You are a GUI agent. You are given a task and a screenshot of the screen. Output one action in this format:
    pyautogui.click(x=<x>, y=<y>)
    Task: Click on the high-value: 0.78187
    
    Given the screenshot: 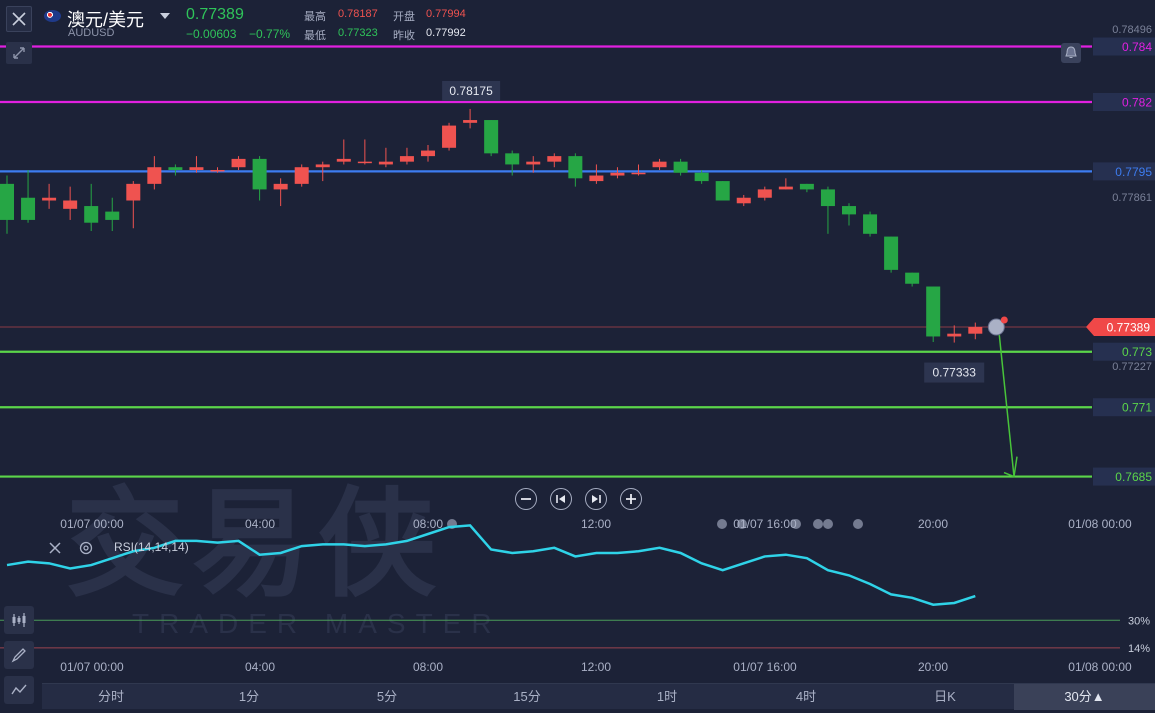 What is the action you would take?
    pyautogui.click(x=358, y=14)
    